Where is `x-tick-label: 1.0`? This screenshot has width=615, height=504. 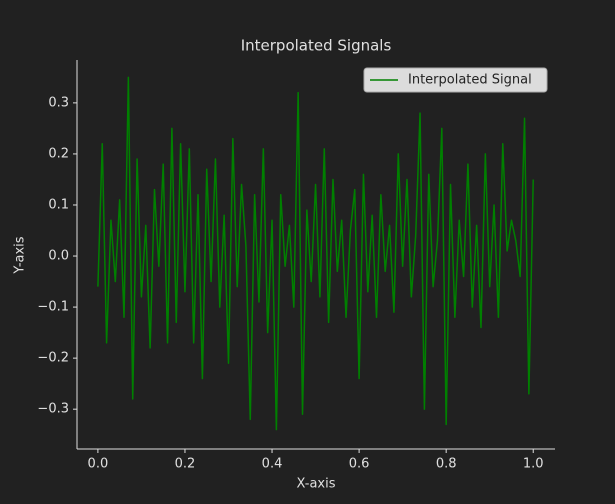 x-tick-label: 1.0 is located at coordinates (533, 464).